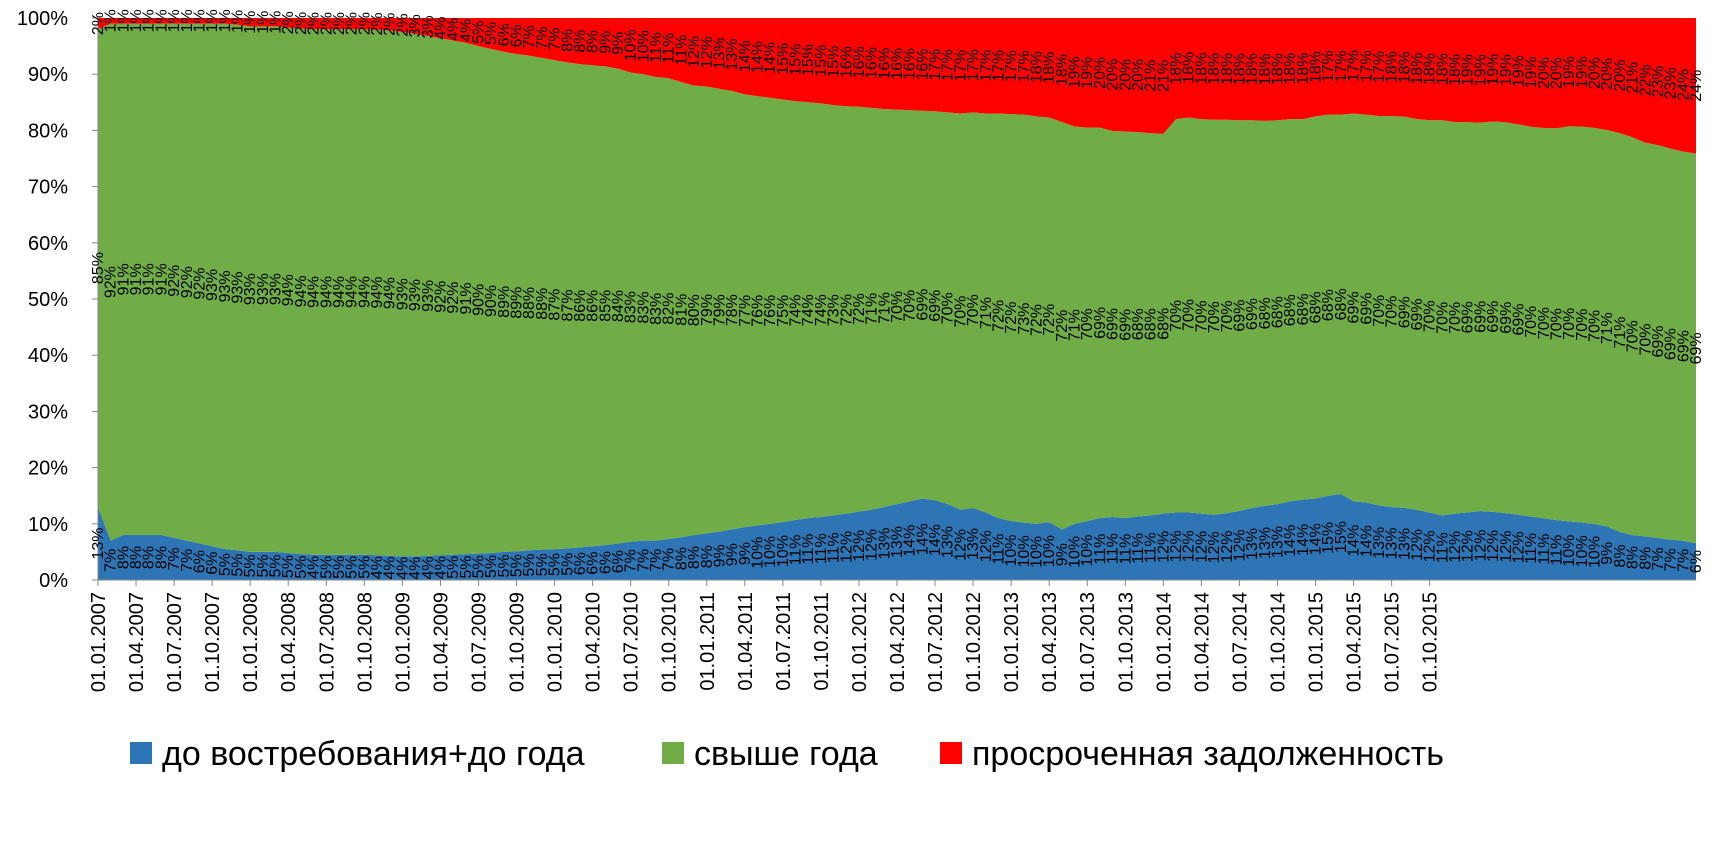 Image resolution: width=1714 pixels, height=846 pixels. What do you see at coordinates (745, 56) in the screenshot?
I see `data-label-red: 14%` at bounding box center [745, 56].